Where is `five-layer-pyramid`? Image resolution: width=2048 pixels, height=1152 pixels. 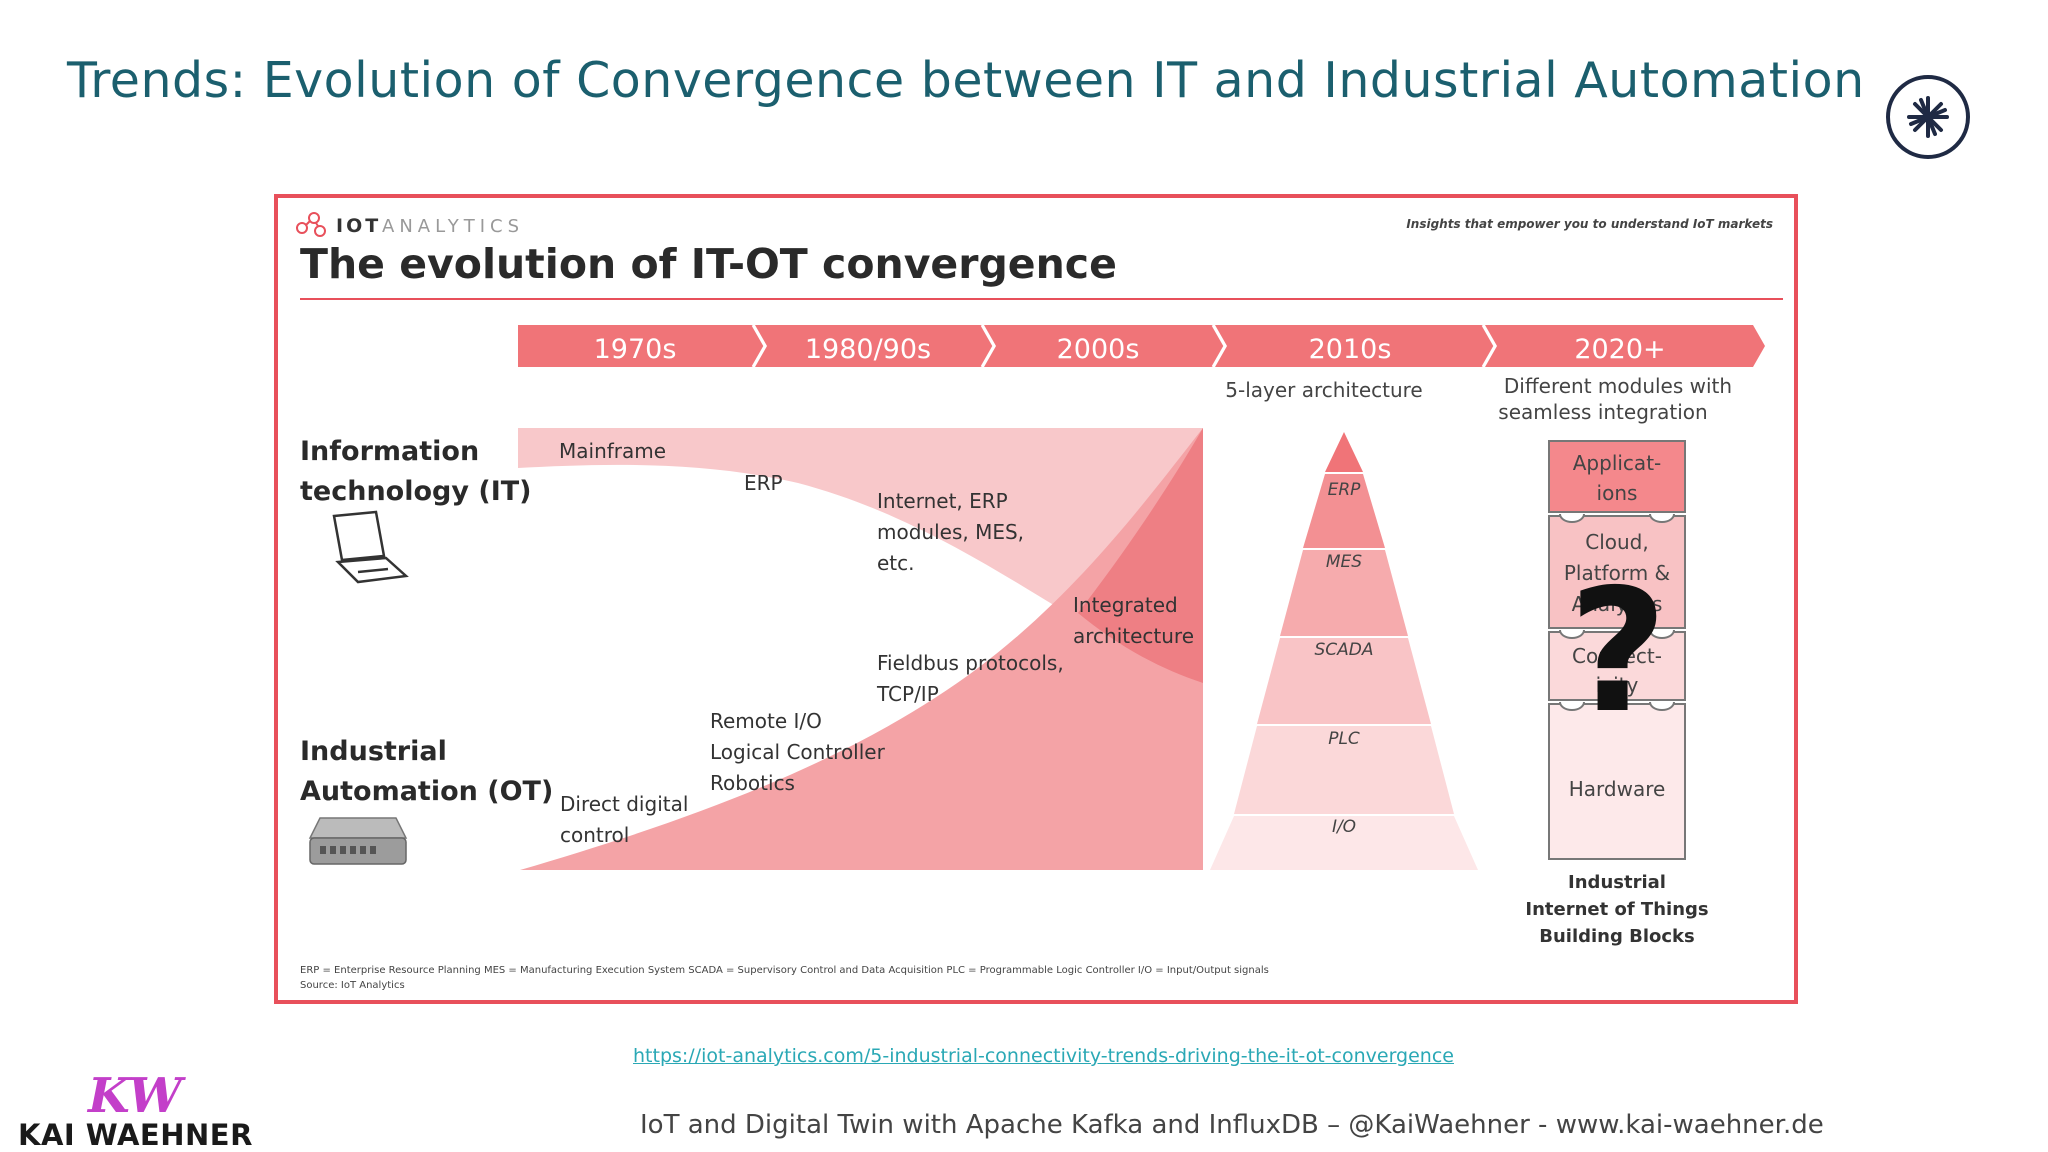
five-layer-pyramid is located at coordinates (1344, 651).